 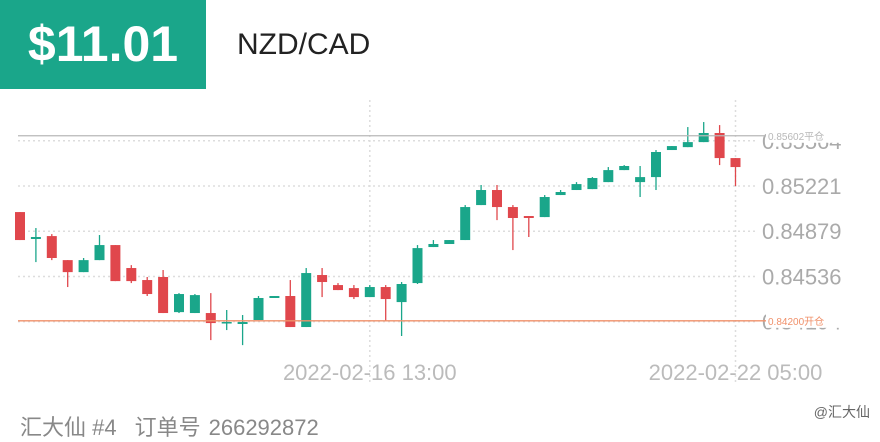 I want to click on y-tick-label: 0.85221, so click(x=802, y=186).